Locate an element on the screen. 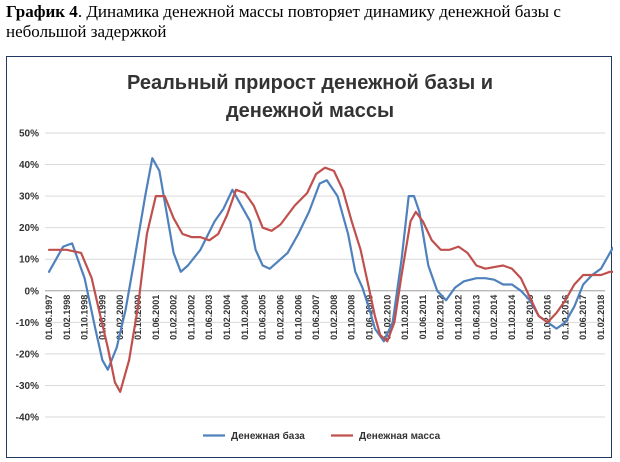  x-tick-label: 01.10.2010 is located at coordinates (405, 317).